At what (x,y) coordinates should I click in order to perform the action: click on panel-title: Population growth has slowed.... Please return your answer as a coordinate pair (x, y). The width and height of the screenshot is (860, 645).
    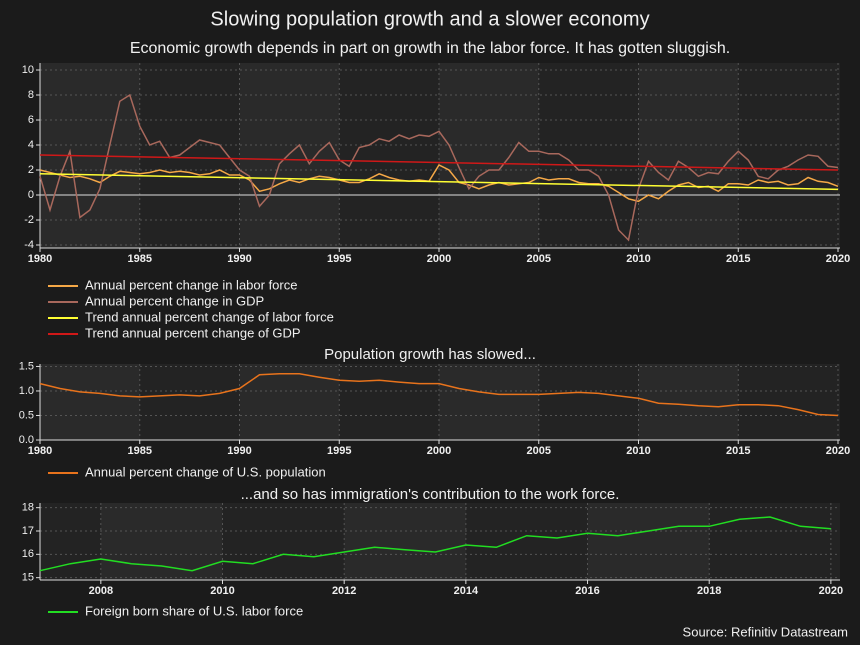
    Looking at the image, I should click on (430, 354).